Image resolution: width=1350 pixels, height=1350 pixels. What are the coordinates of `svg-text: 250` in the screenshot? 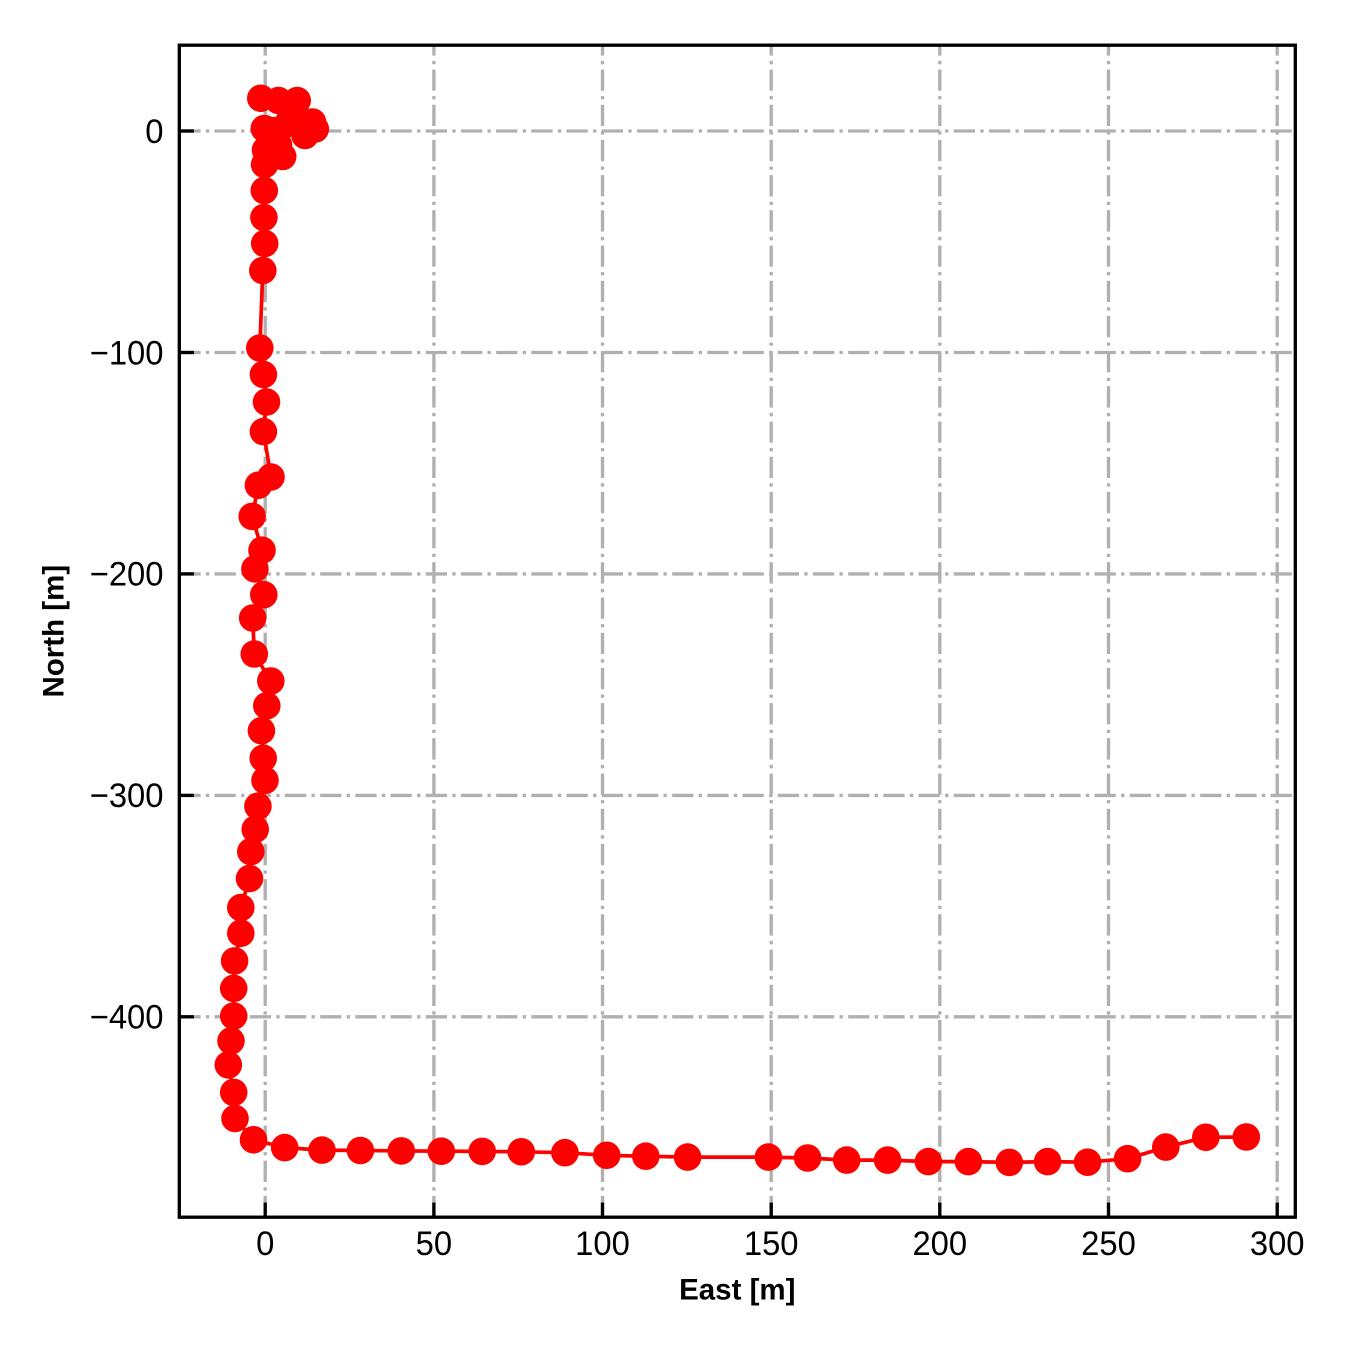 It's located at (1108, 1244).